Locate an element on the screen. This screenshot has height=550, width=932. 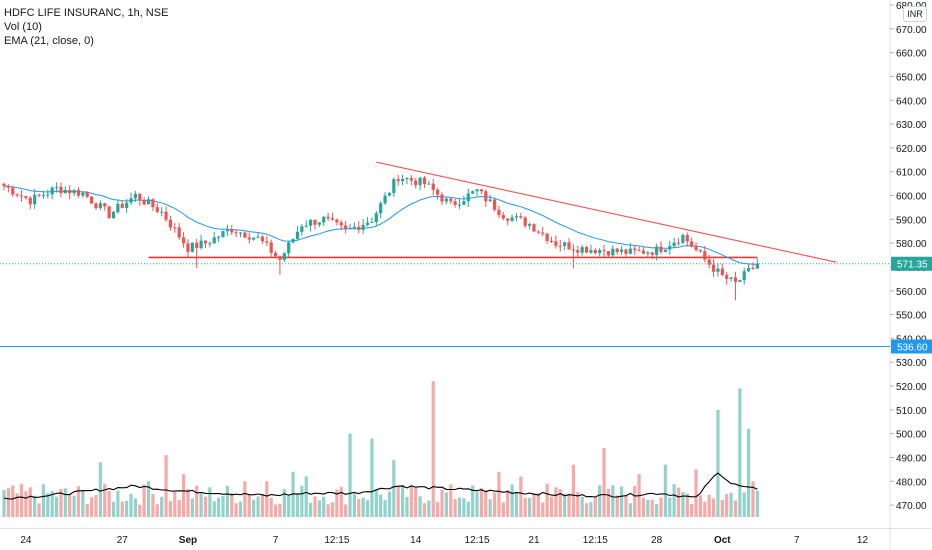
y-tick-label: 670.00 is located at coordinates (911, 30).